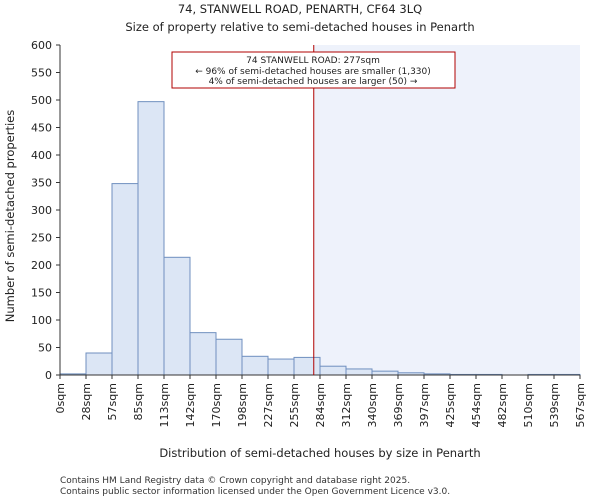  Describe the element at coordinates (138, 401) in the screenshot. I see `x-tick-label: 85sqm` at that location.